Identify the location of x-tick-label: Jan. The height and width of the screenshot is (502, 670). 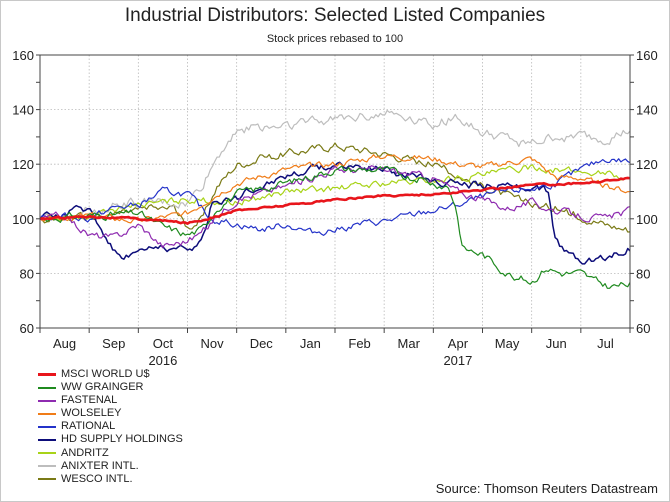
(310, 343).